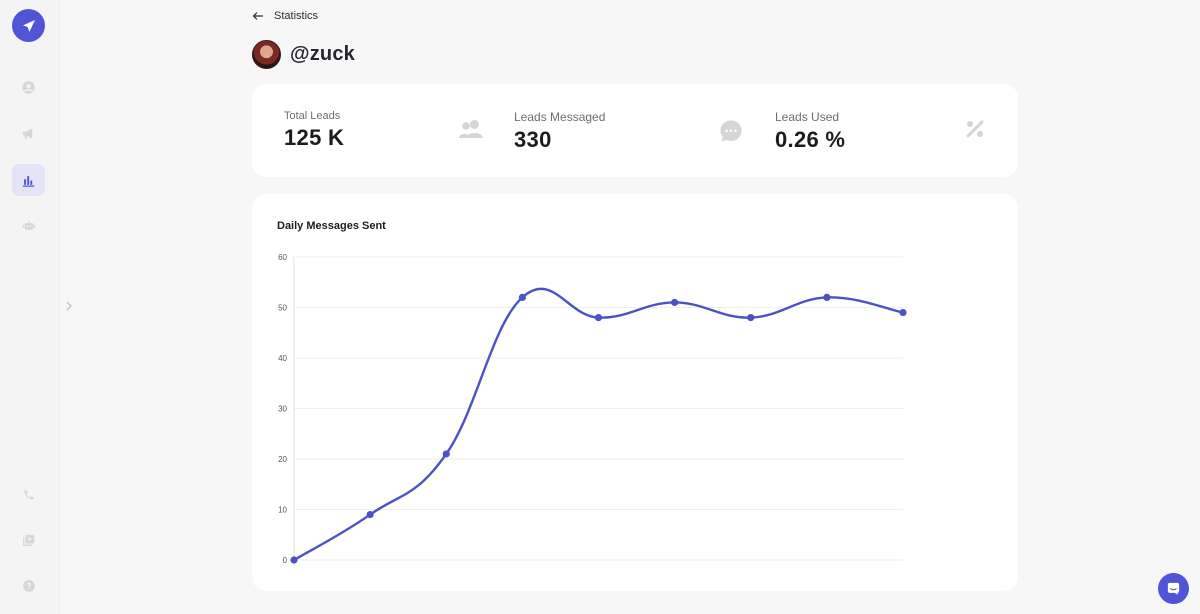  I want to click on y-tick-label: 30, so click(282, 409).